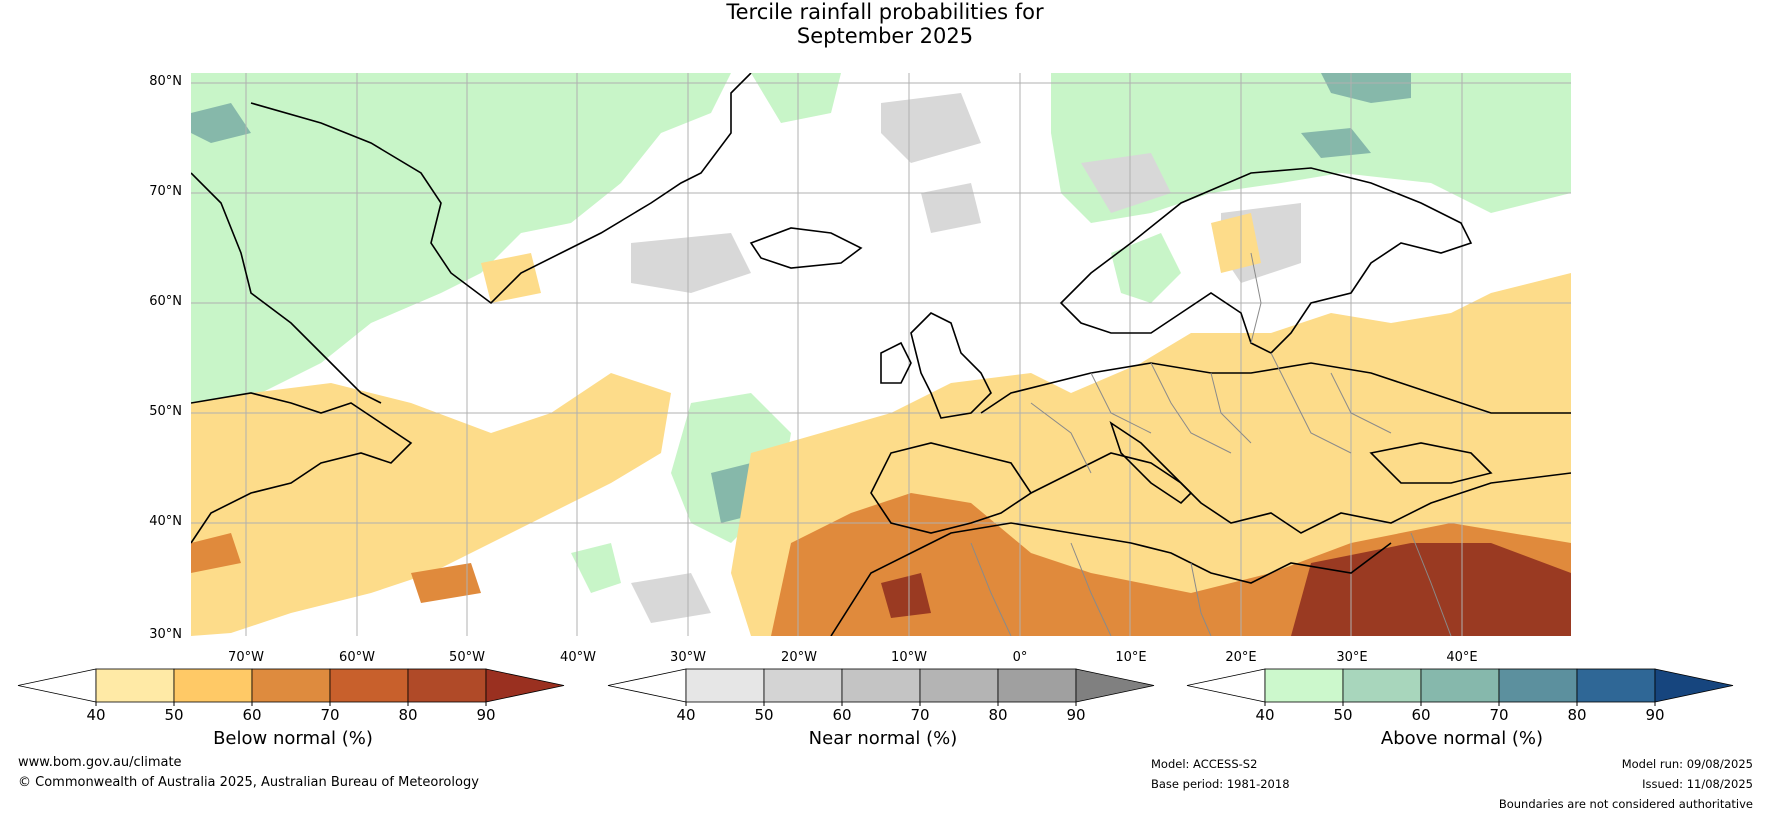  What do you see at coordinates (1266, 260) in the screenshot?
I see `scandinavia-coast` at bounding box center [1266, 260].